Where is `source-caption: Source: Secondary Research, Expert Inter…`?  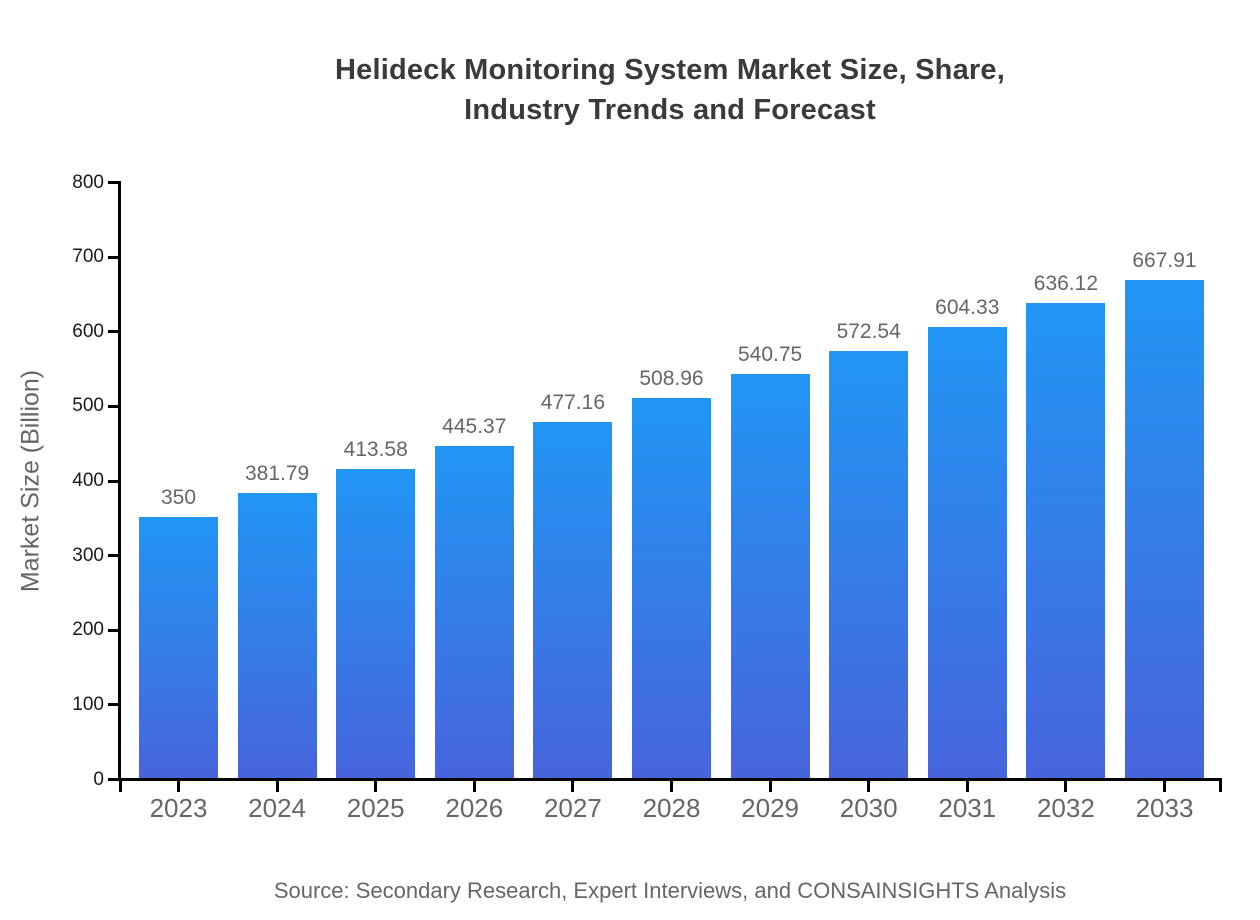
source-caption: Source: Secondary Research, Expert Inter… is located at coordinates (670, 890).